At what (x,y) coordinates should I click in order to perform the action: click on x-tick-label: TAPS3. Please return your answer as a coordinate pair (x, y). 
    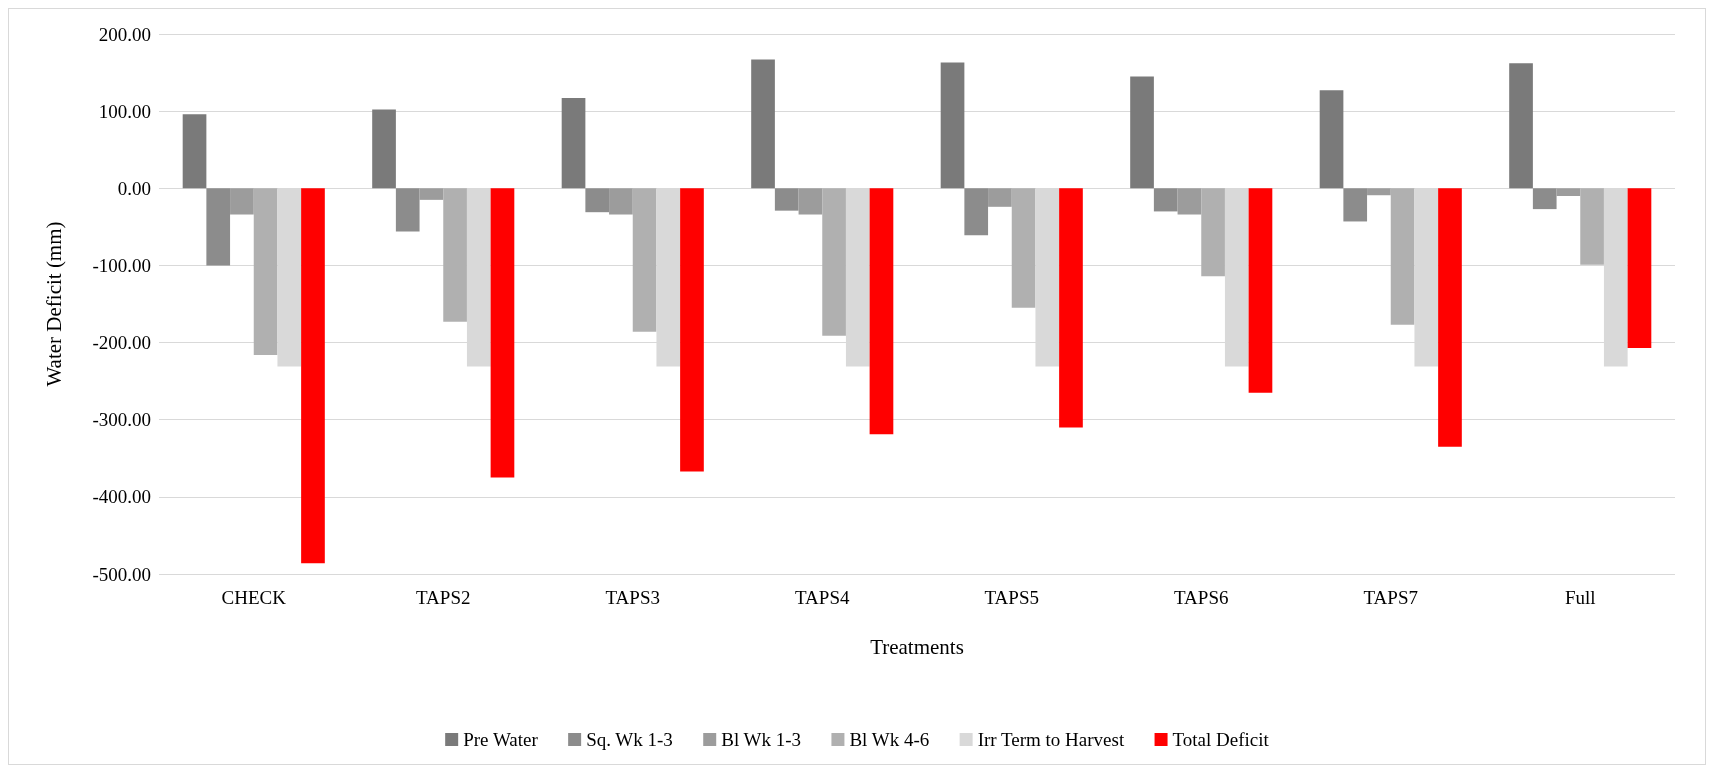
    Looking at the image, I should click on (632, 597).